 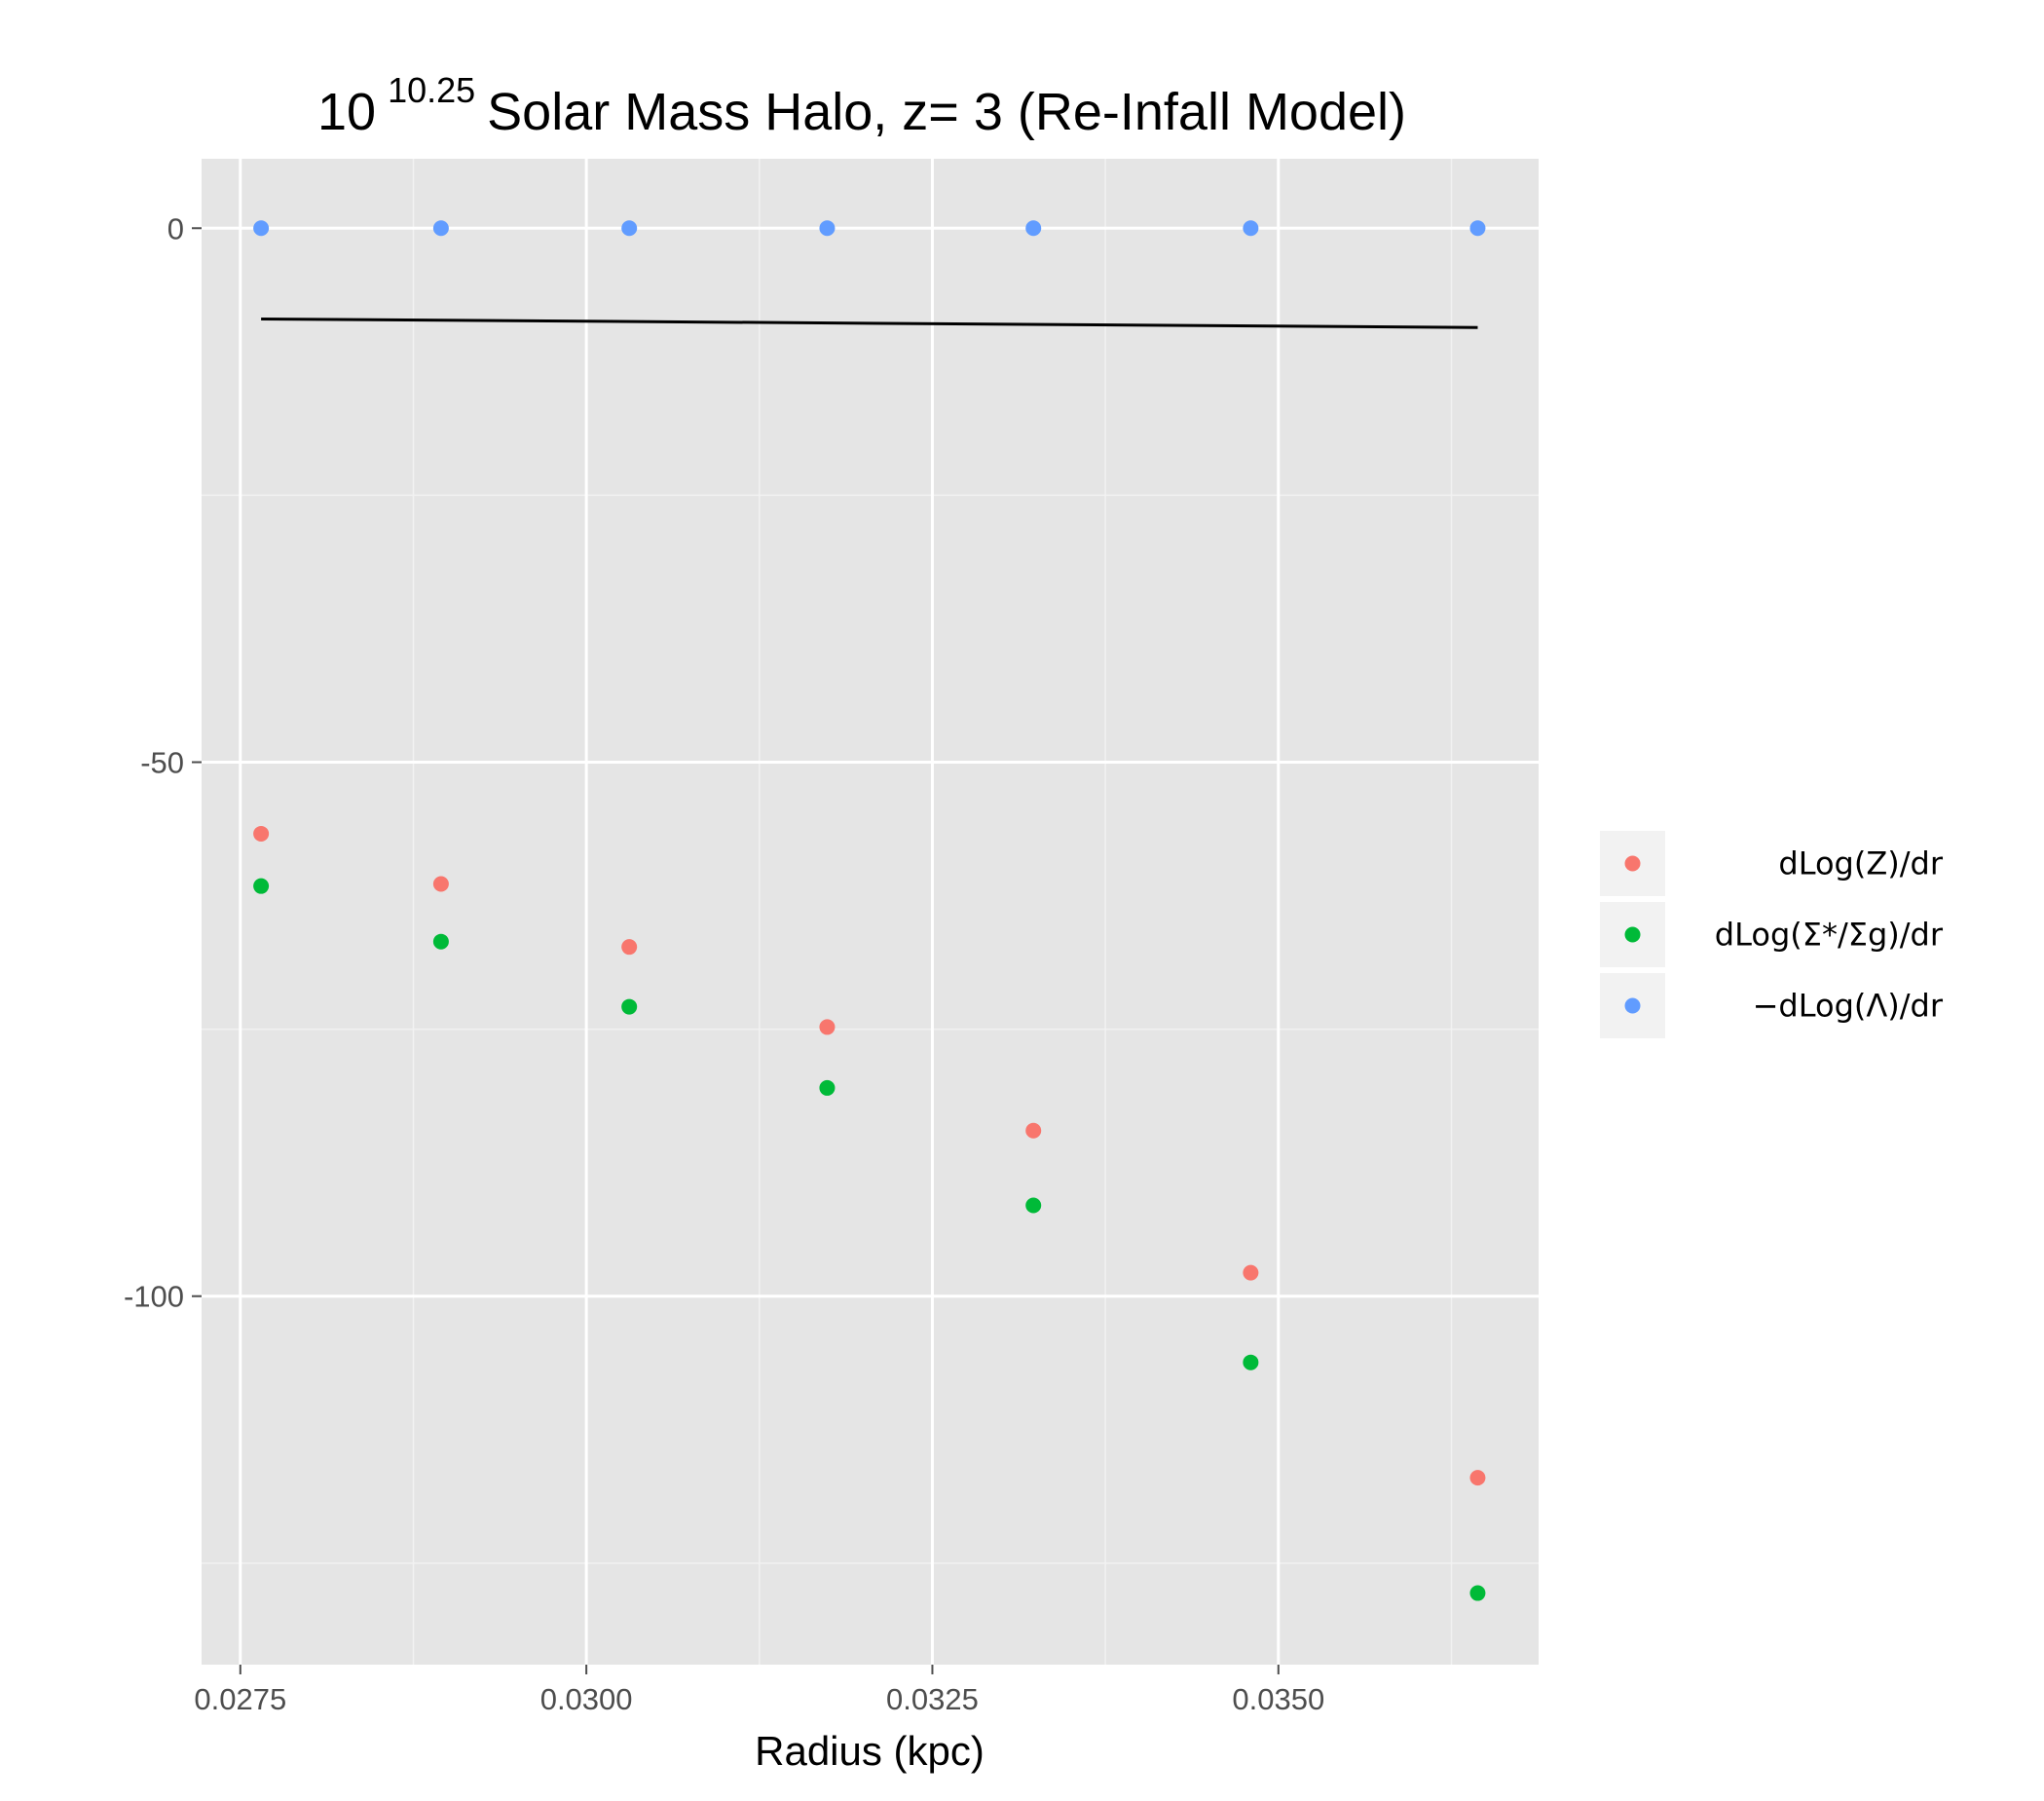 I want to click on title-rest: Solar Mass Halo, z= 3 (Re-Infall Model), so click(x=946, y=112).